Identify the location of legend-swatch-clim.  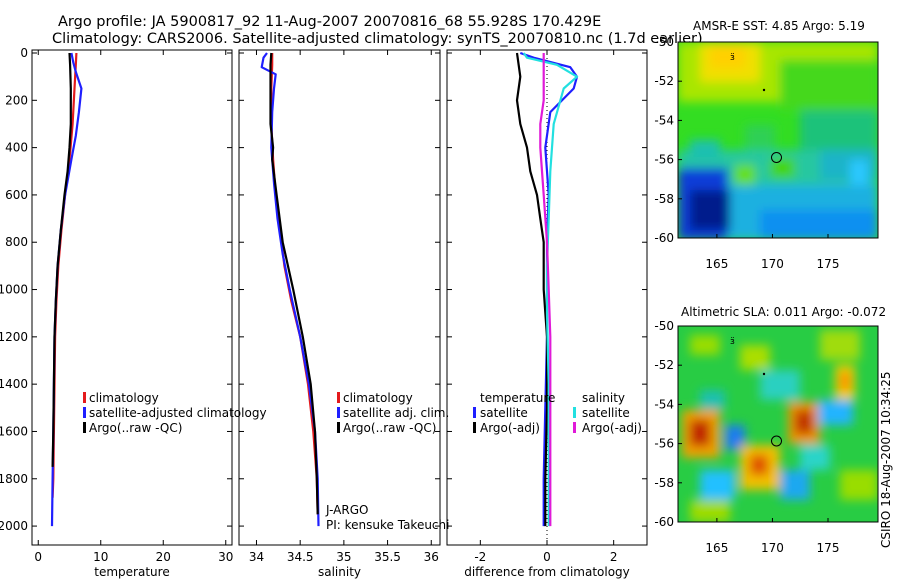
(84, 397).